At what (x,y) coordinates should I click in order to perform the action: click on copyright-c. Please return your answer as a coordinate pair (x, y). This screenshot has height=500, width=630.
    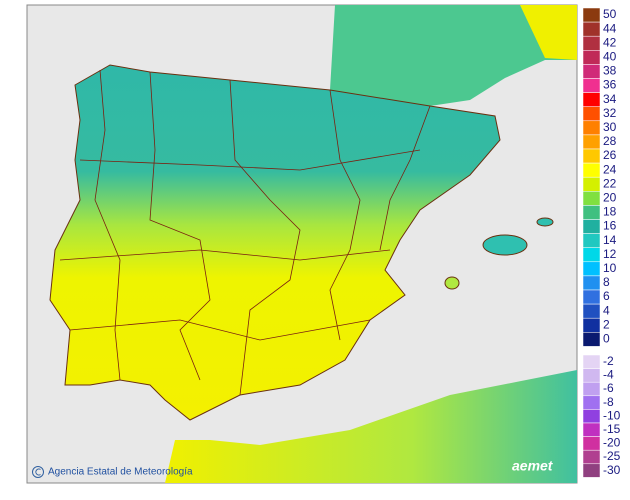
    Looking at the image, I should click on (38, 472).